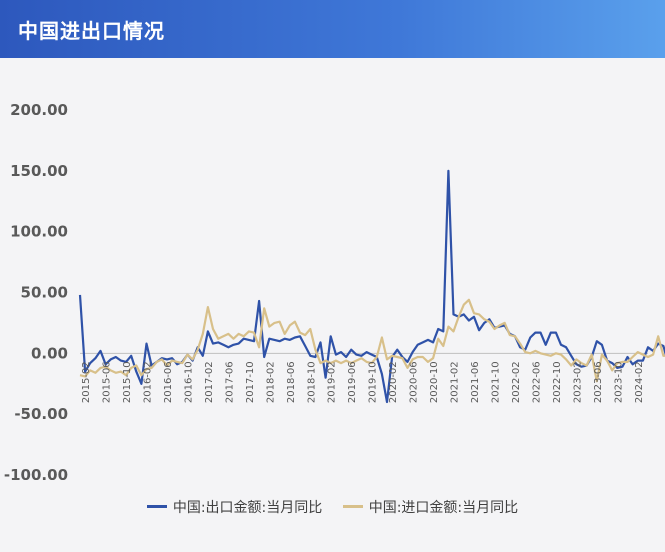  I want to click on x-tick-label: 2018-10, so click(311, 382).